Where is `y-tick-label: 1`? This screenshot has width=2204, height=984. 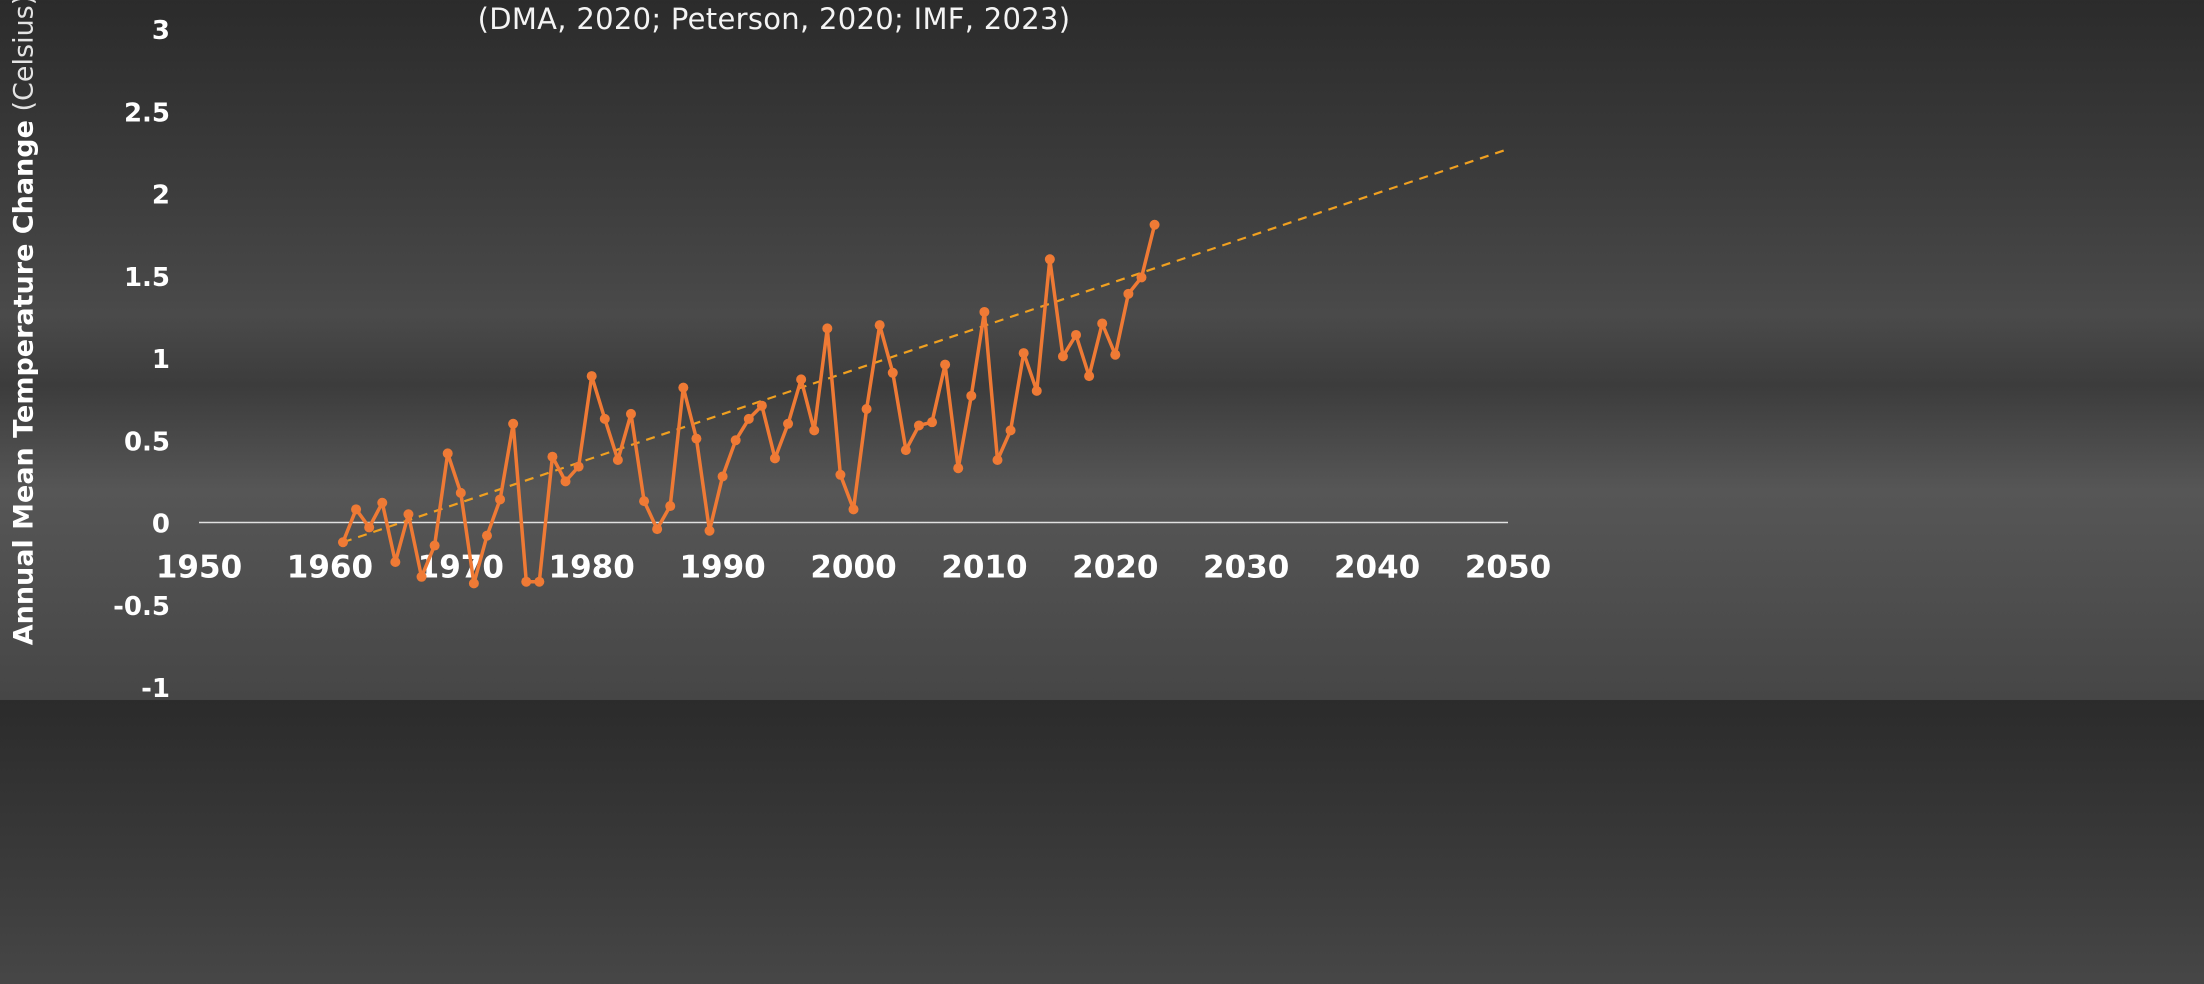 y-tick-label: 1 is located at coordinates (161, 360).